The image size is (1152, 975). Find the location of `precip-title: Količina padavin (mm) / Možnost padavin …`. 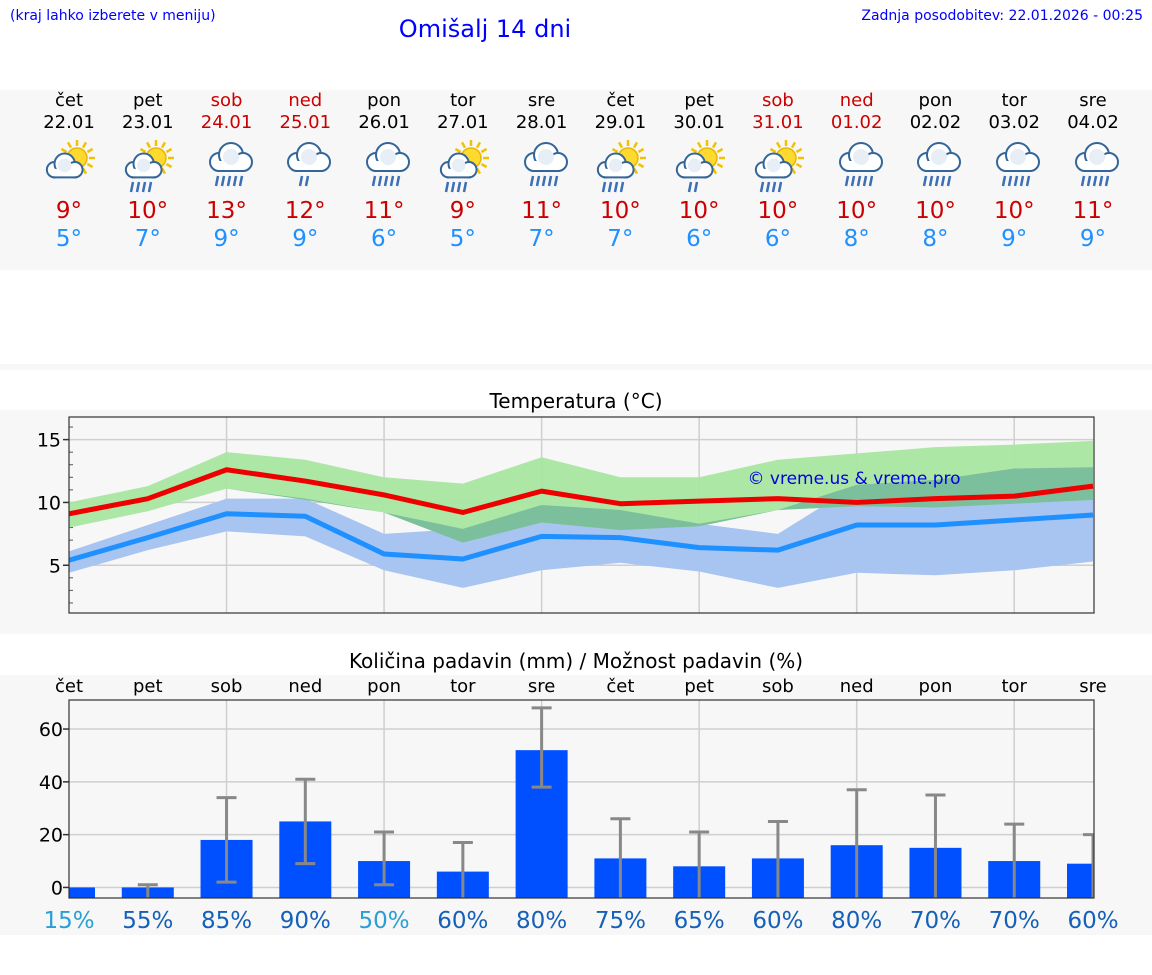

precip-title: Količina padavin (mm) / Možnost padavin … is located at coordinates (576, 661).